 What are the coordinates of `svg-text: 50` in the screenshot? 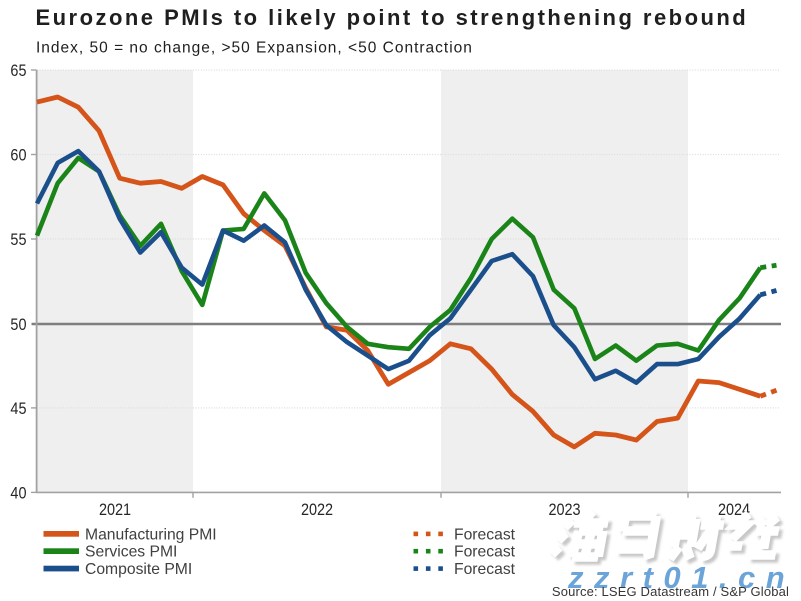 It's located at (18, 325).